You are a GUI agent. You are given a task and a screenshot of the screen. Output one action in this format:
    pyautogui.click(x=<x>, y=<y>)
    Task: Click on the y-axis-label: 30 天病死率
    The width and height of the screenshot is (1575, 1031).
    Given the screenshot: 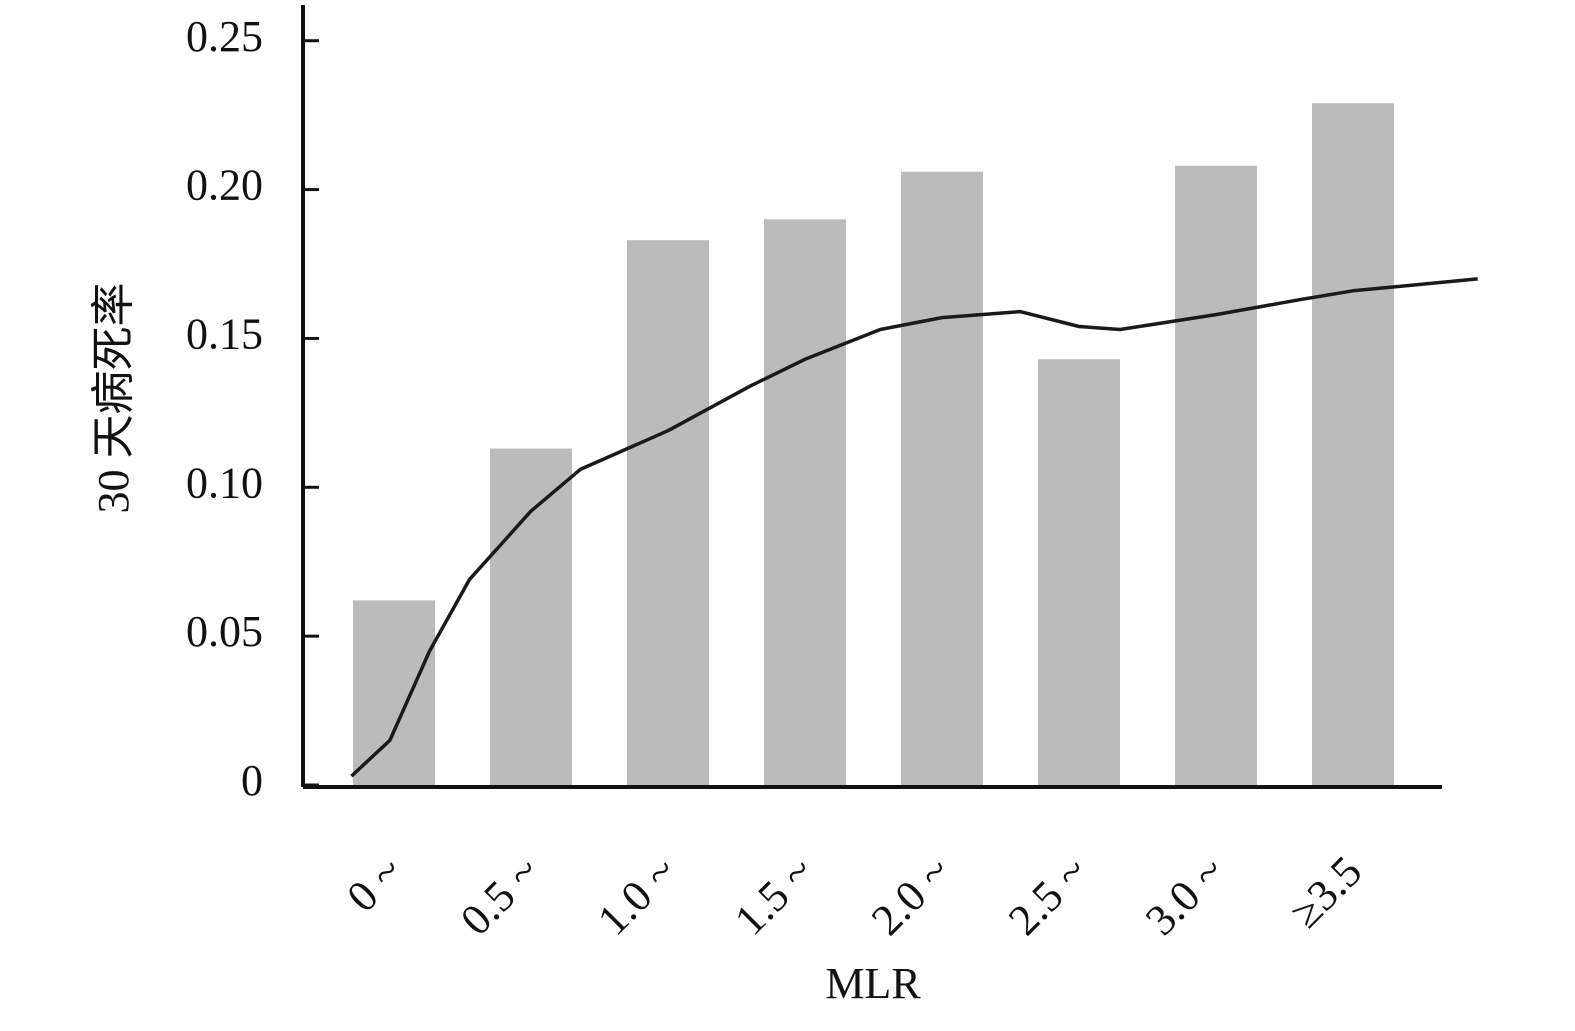 What is the action you would take?
    pyautogui.click(x=113, y=398)
    